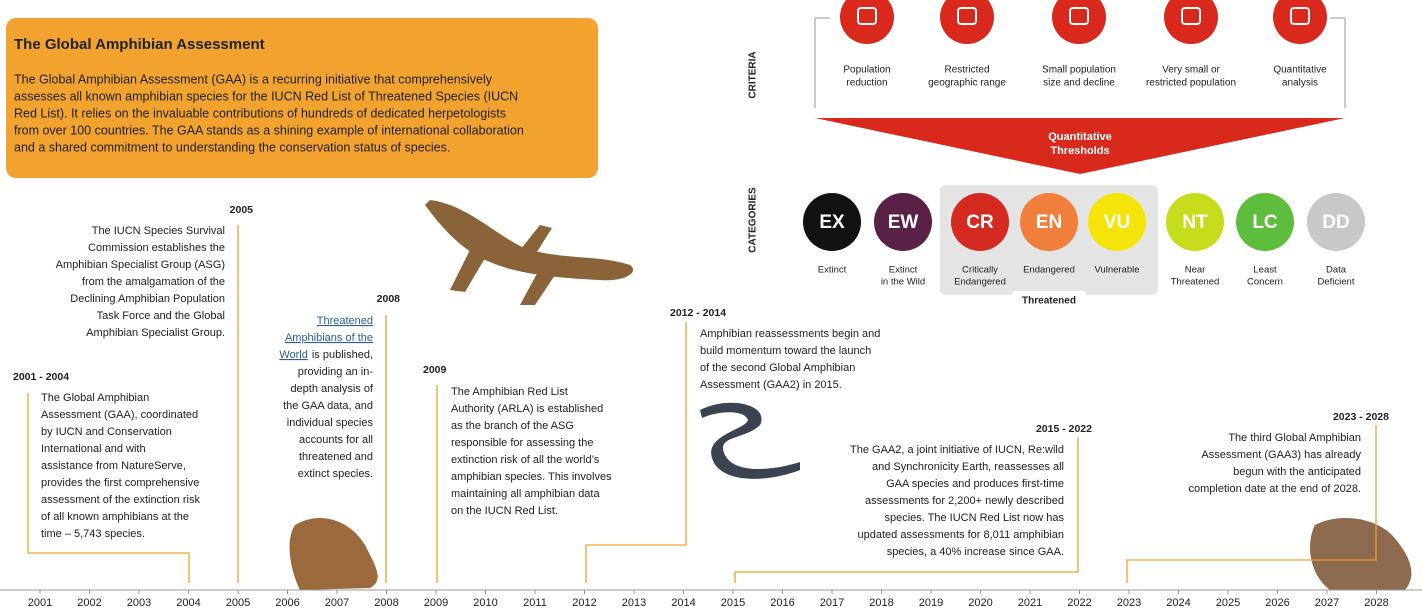 The image size is (1422, 612). What do you see at coordinates (287, 603) in the screenshot?
I see `year-label: 2006` at bounding box center [287, 603].